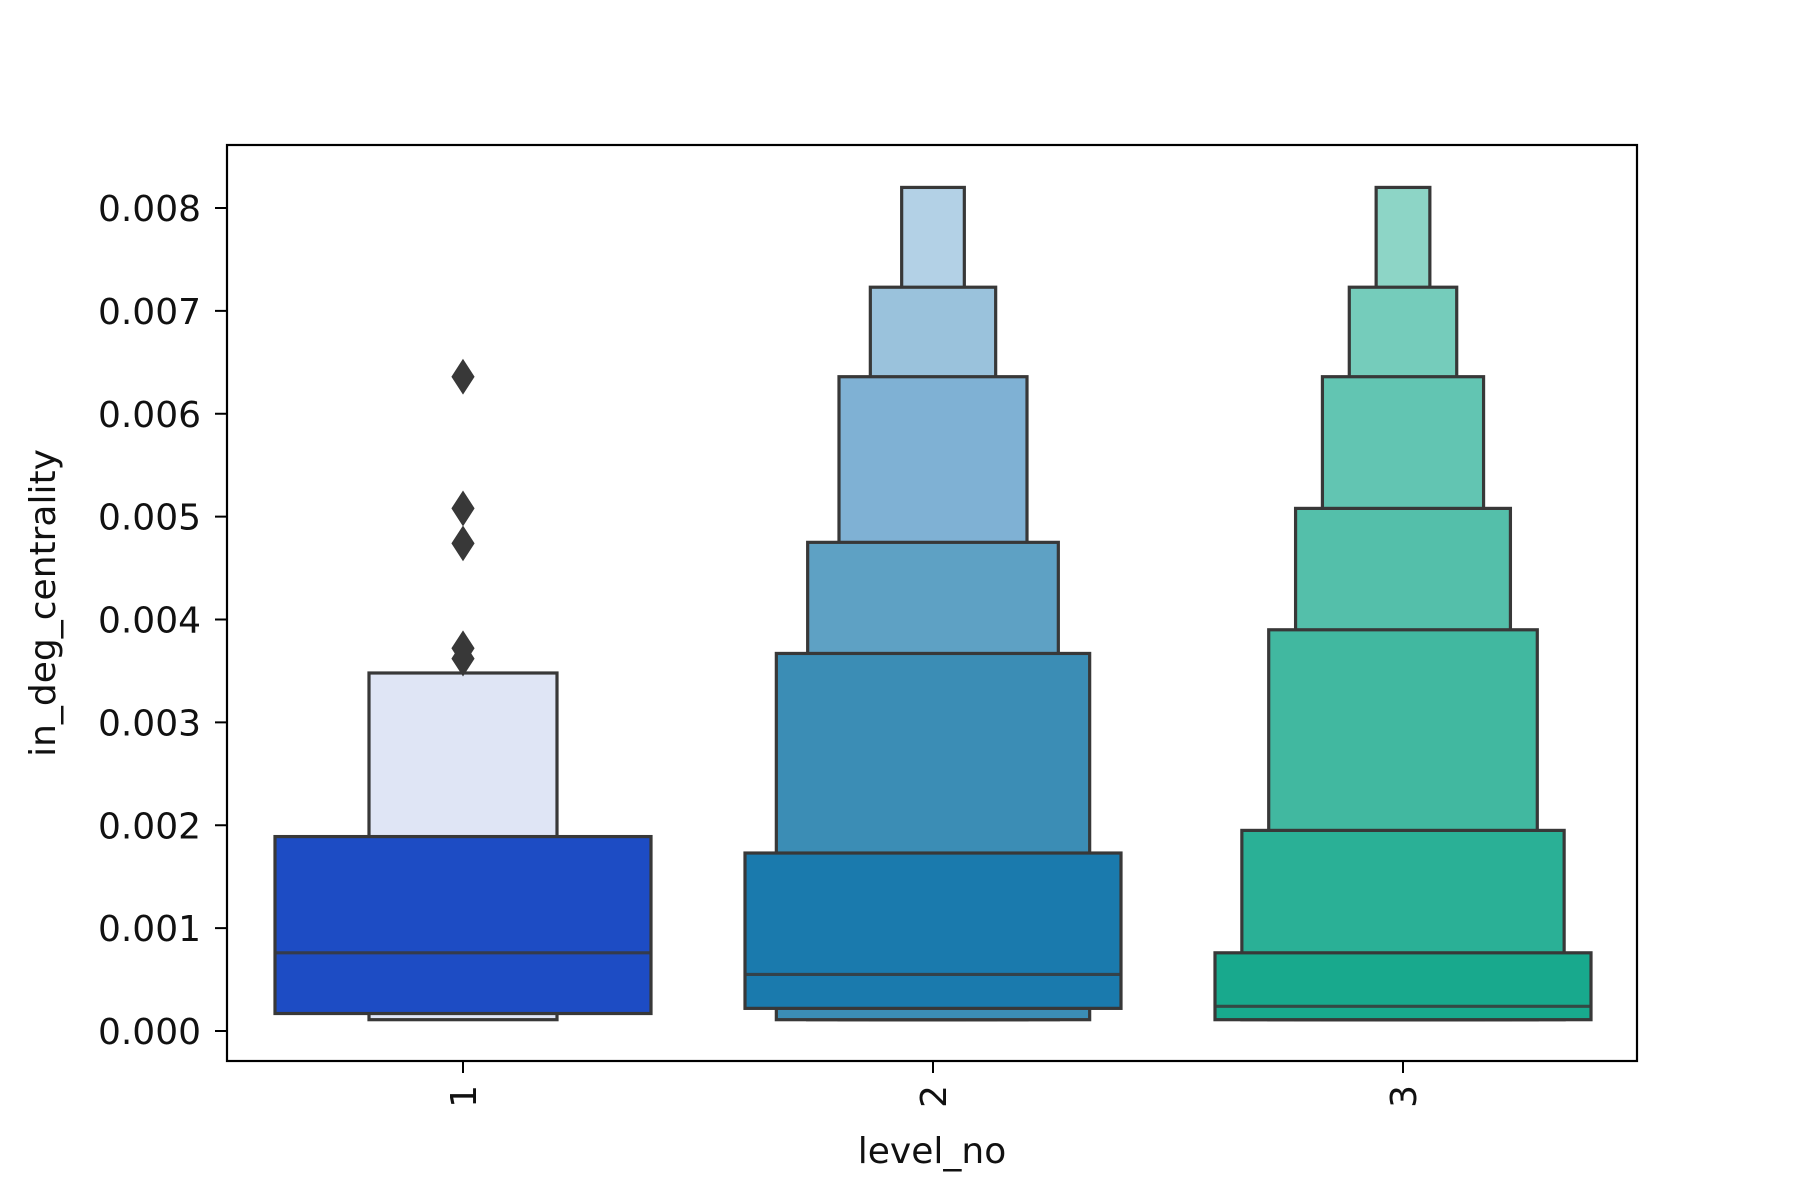  What do you see at coordinates (934, 1084) in the screenshot?
I see `x-axis: 1 2 3` at bounding box center [934, 1084].